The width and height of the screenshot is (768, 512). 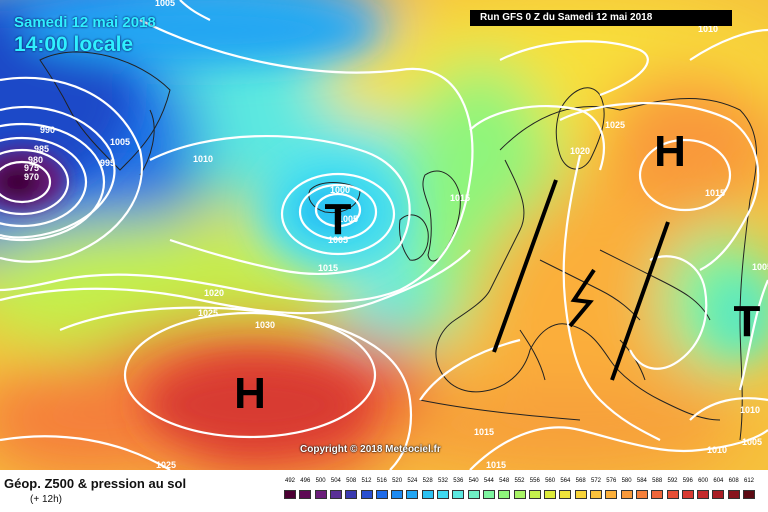 I want to click on scale-value-label: 584, so click(x=641, y=481).